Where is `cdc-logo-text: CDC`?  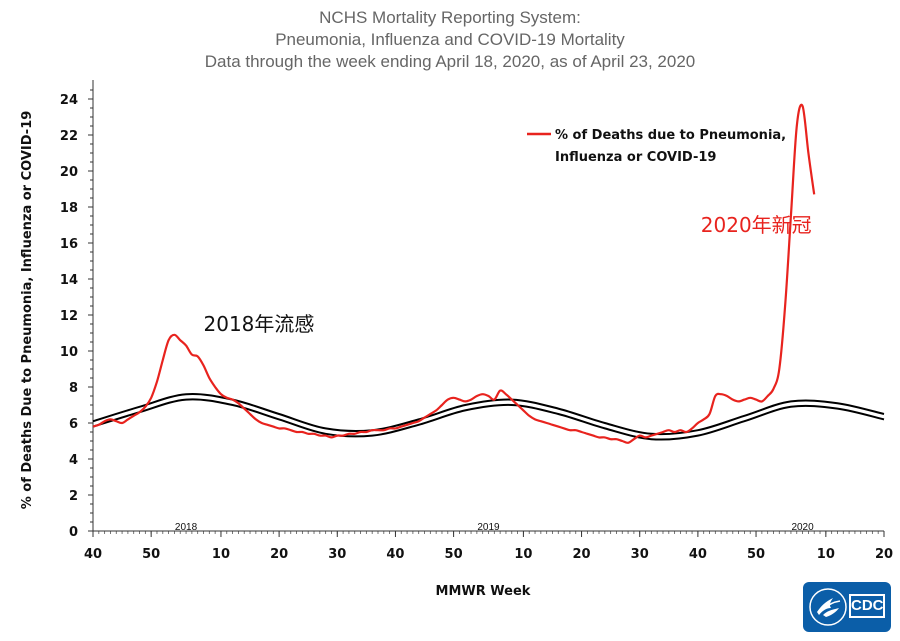 cdc-logo-text: CDC is located at coordinates (867, 606).